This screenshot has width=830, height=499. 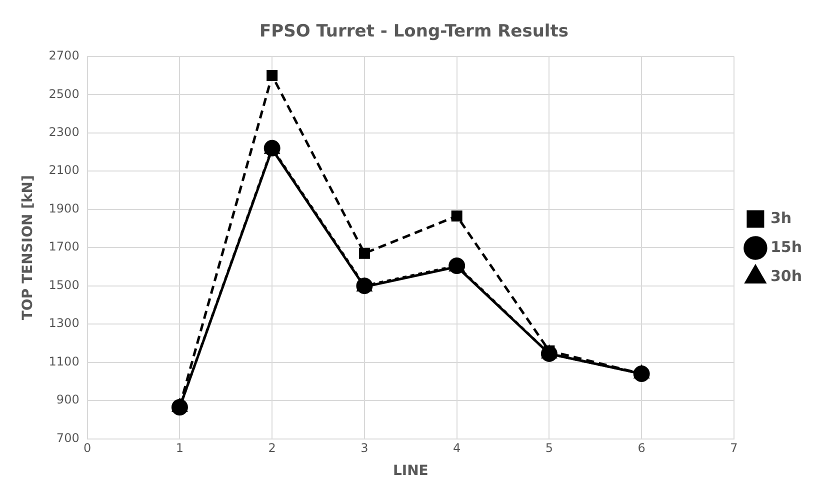 I want to click on y-tick-label: 1700, so click(x=64, y=247).